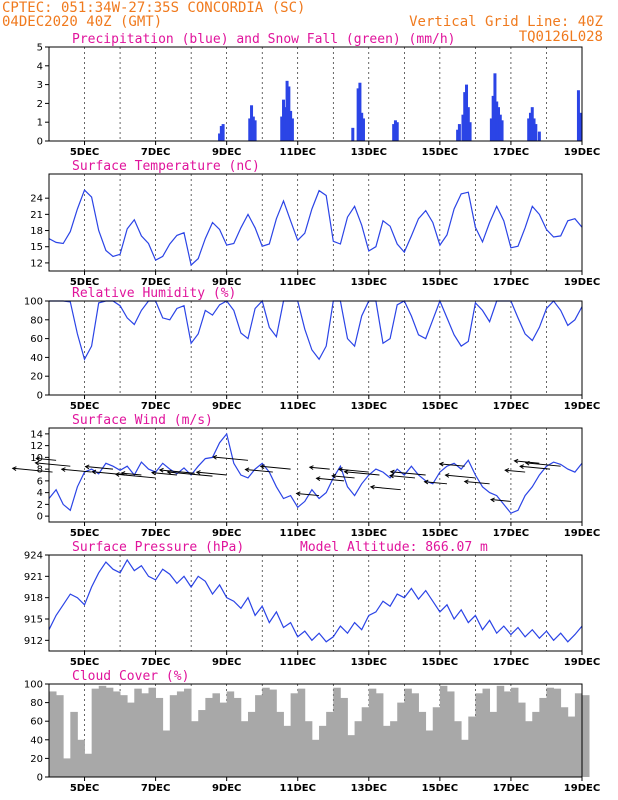 The width and height of the screenshot is (618, 800). I want to click on precip-xtick-label: 9DEC, so click(226, 152).